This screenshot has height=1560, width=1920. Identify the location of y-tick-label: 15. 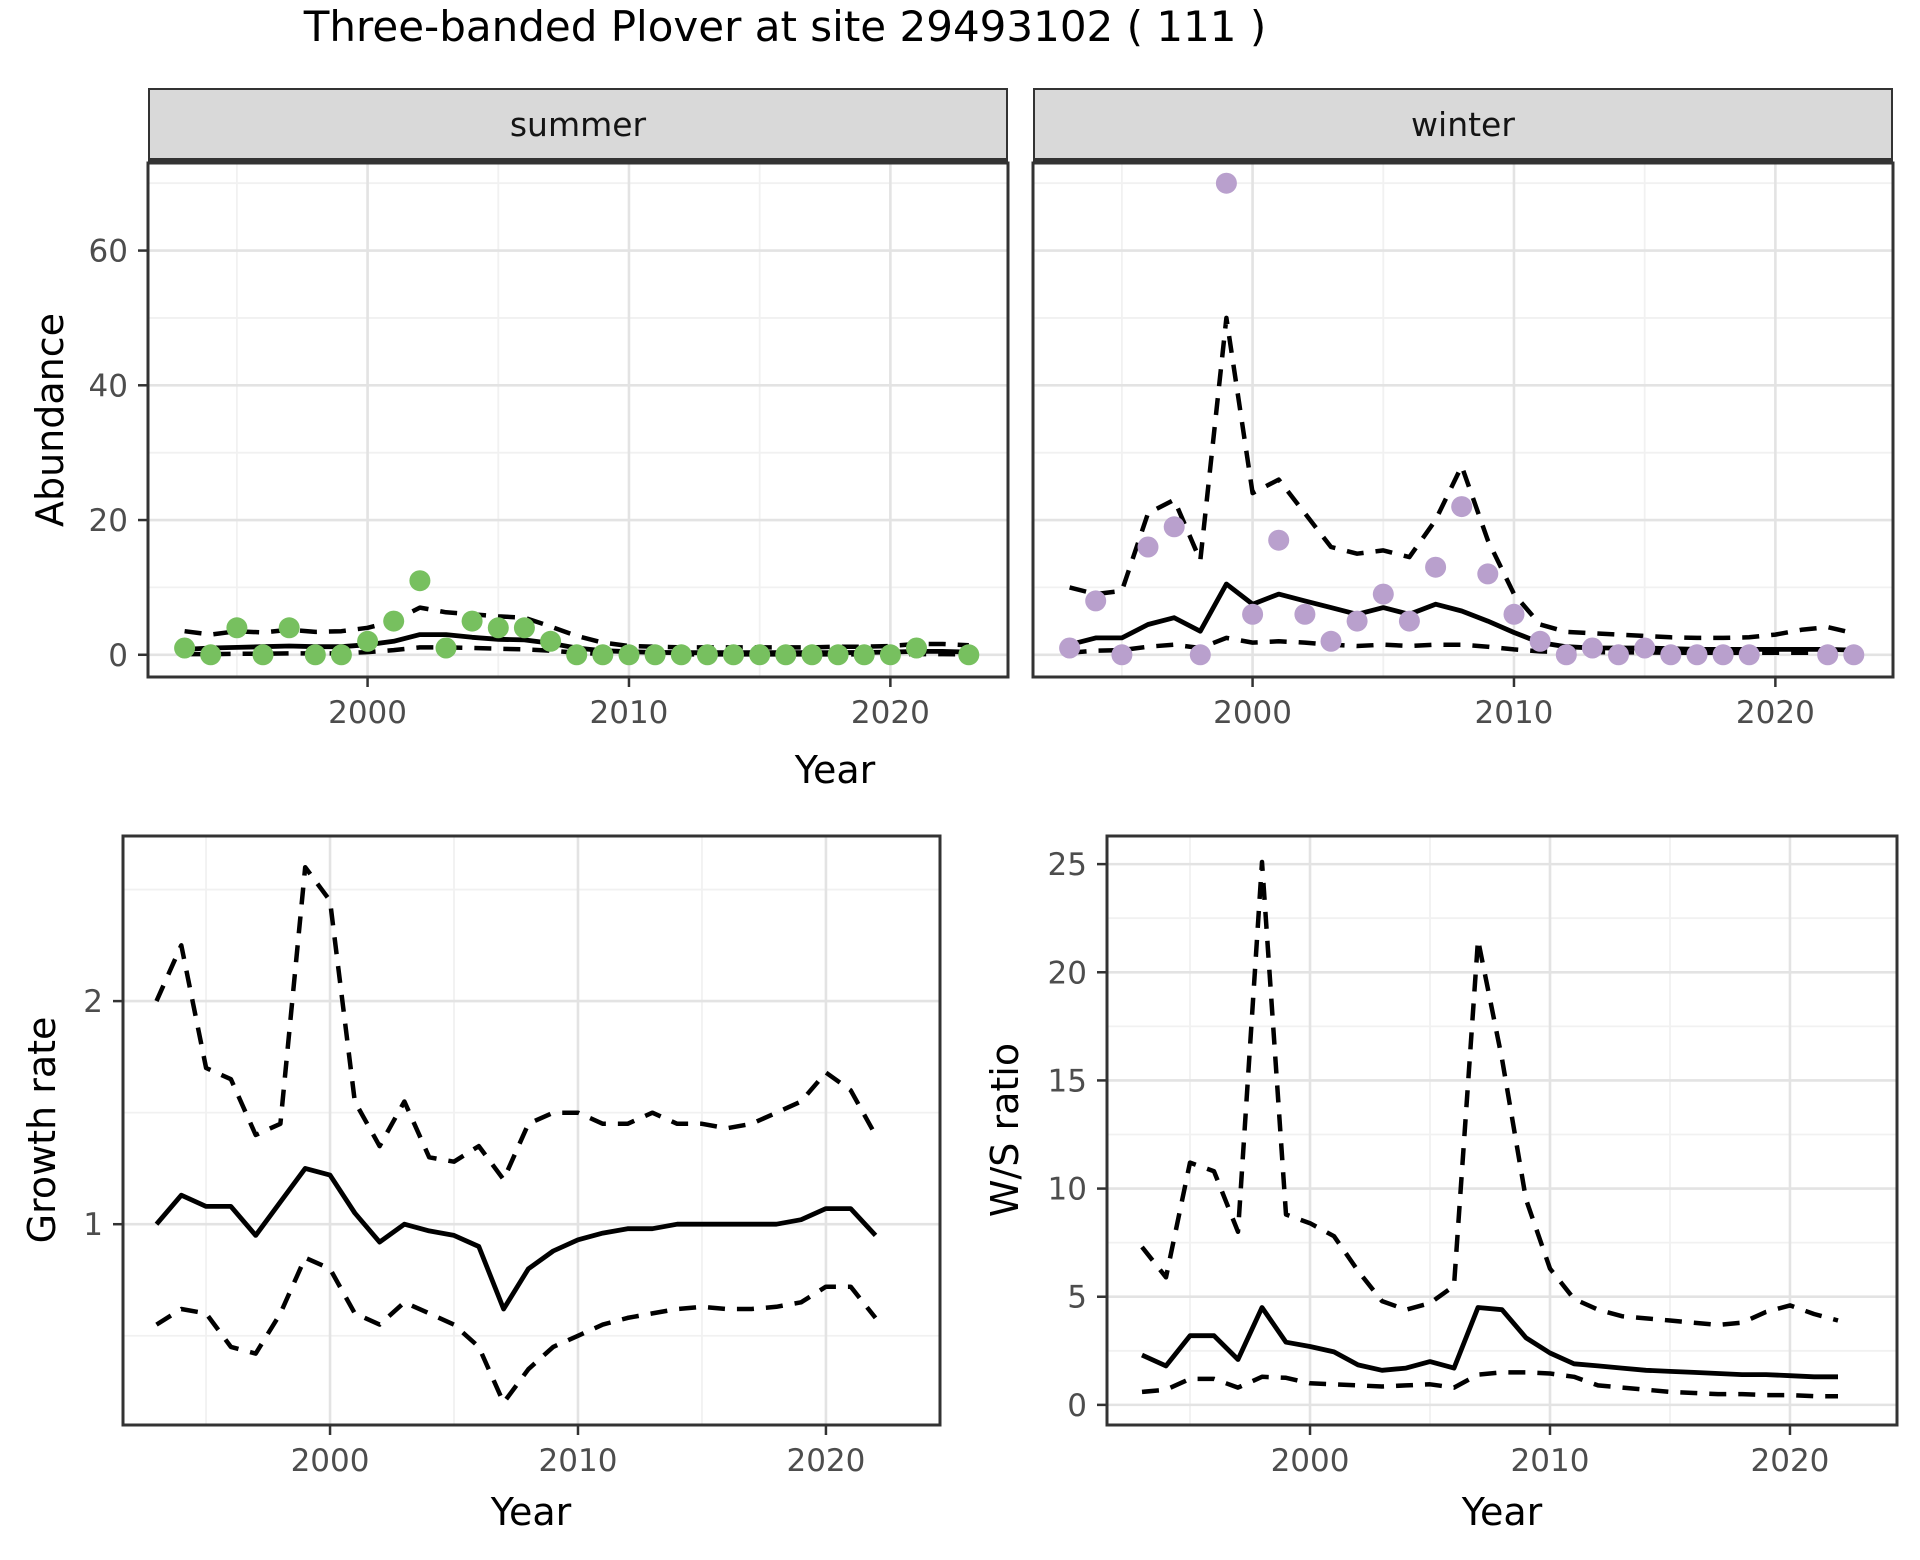
(1067, 1081).